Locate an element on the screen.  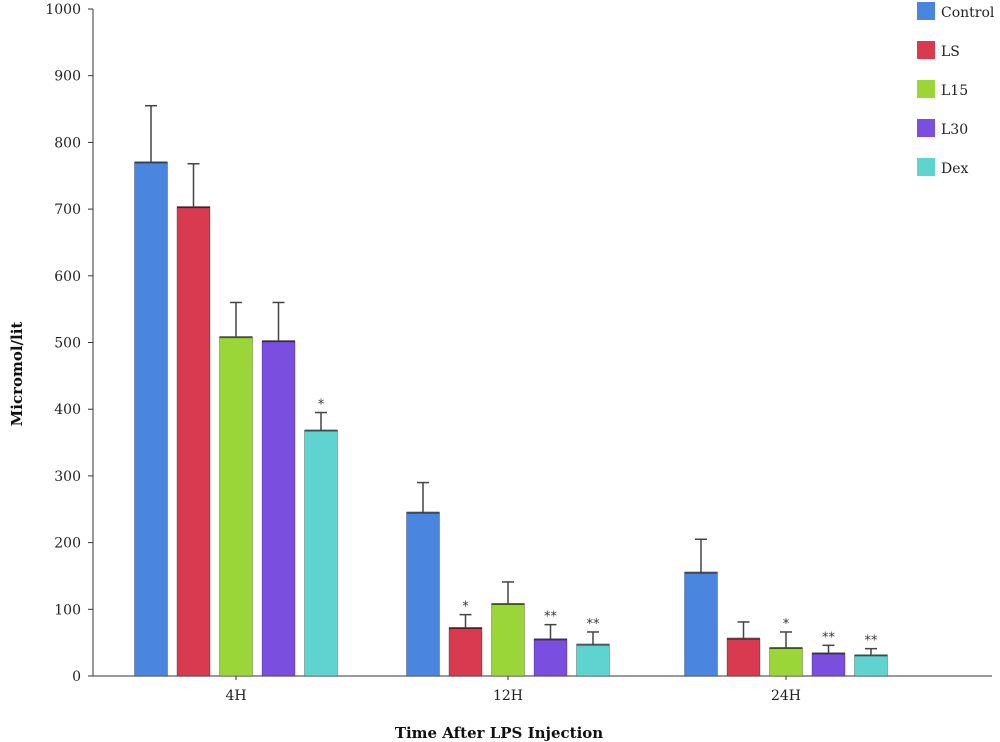
x-axis-title: Time After LPS Injection is located at coordinates (499, 733).